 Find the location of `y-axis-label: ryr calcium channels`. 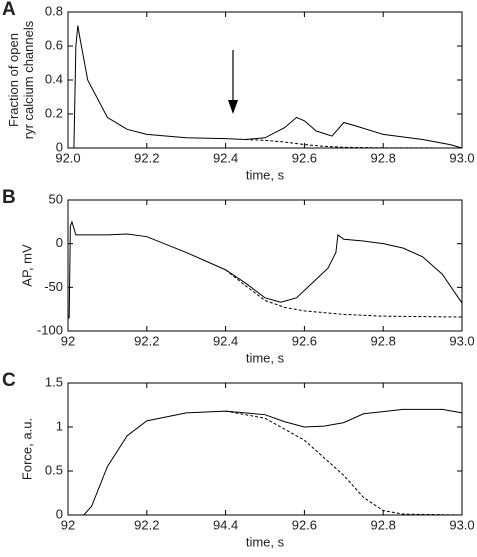

y-axis-label: ryr calcium channels is located at coordinates (28, 79).